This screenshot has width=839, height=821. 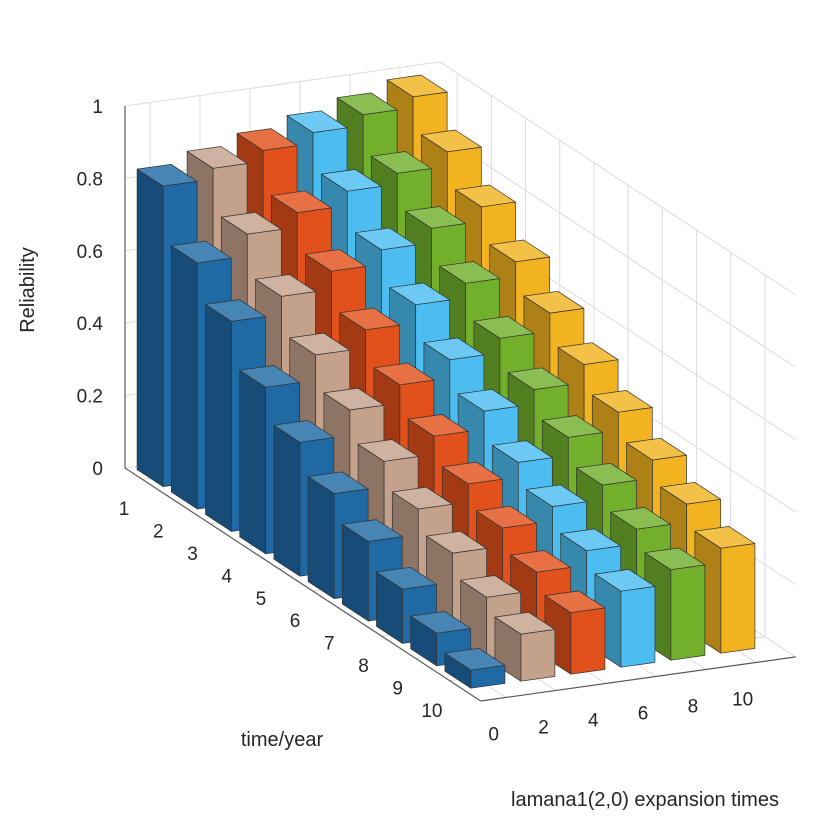 I want to click on y-axis-label: lamana1(2,0) expansion times, so click(x=645, y=800).